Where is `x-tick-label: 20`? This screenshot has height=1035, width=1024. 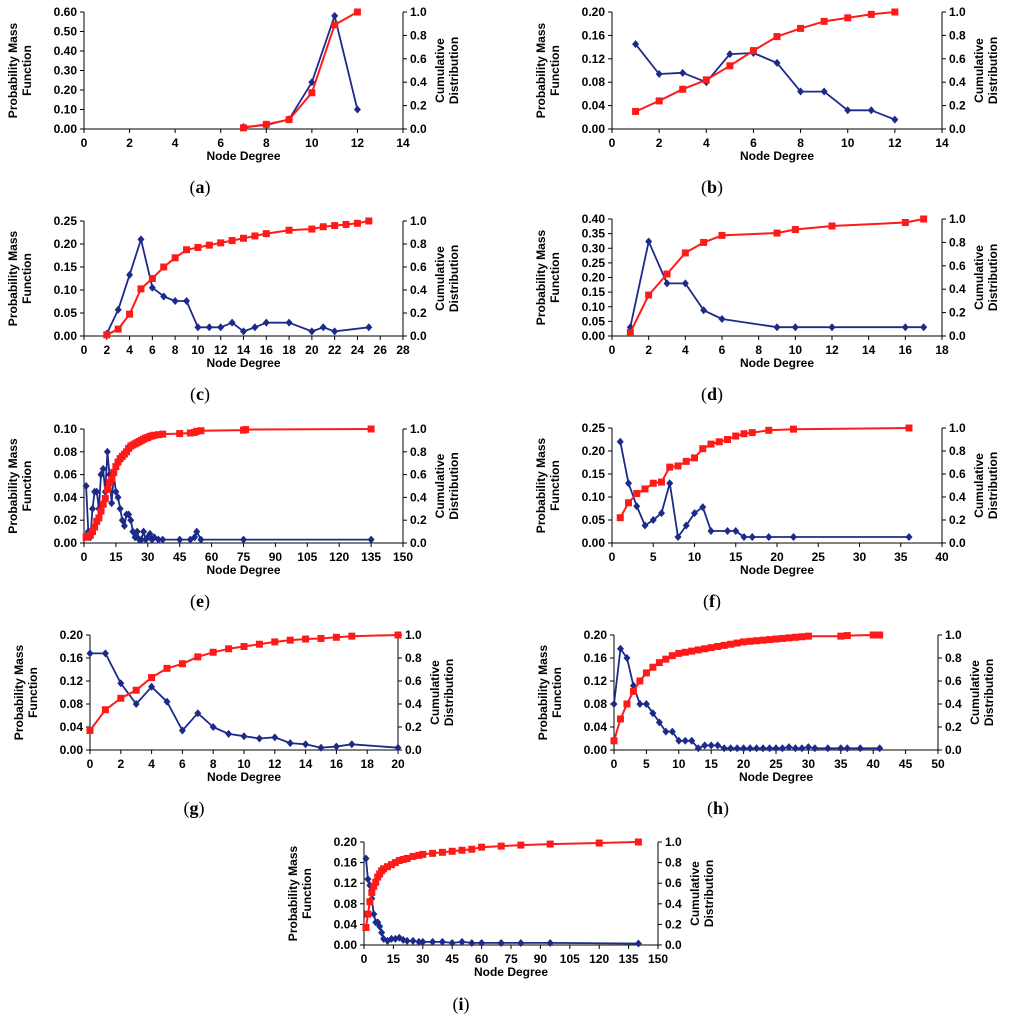 x-tick-label: 20 is located at coordinates (312, 350).